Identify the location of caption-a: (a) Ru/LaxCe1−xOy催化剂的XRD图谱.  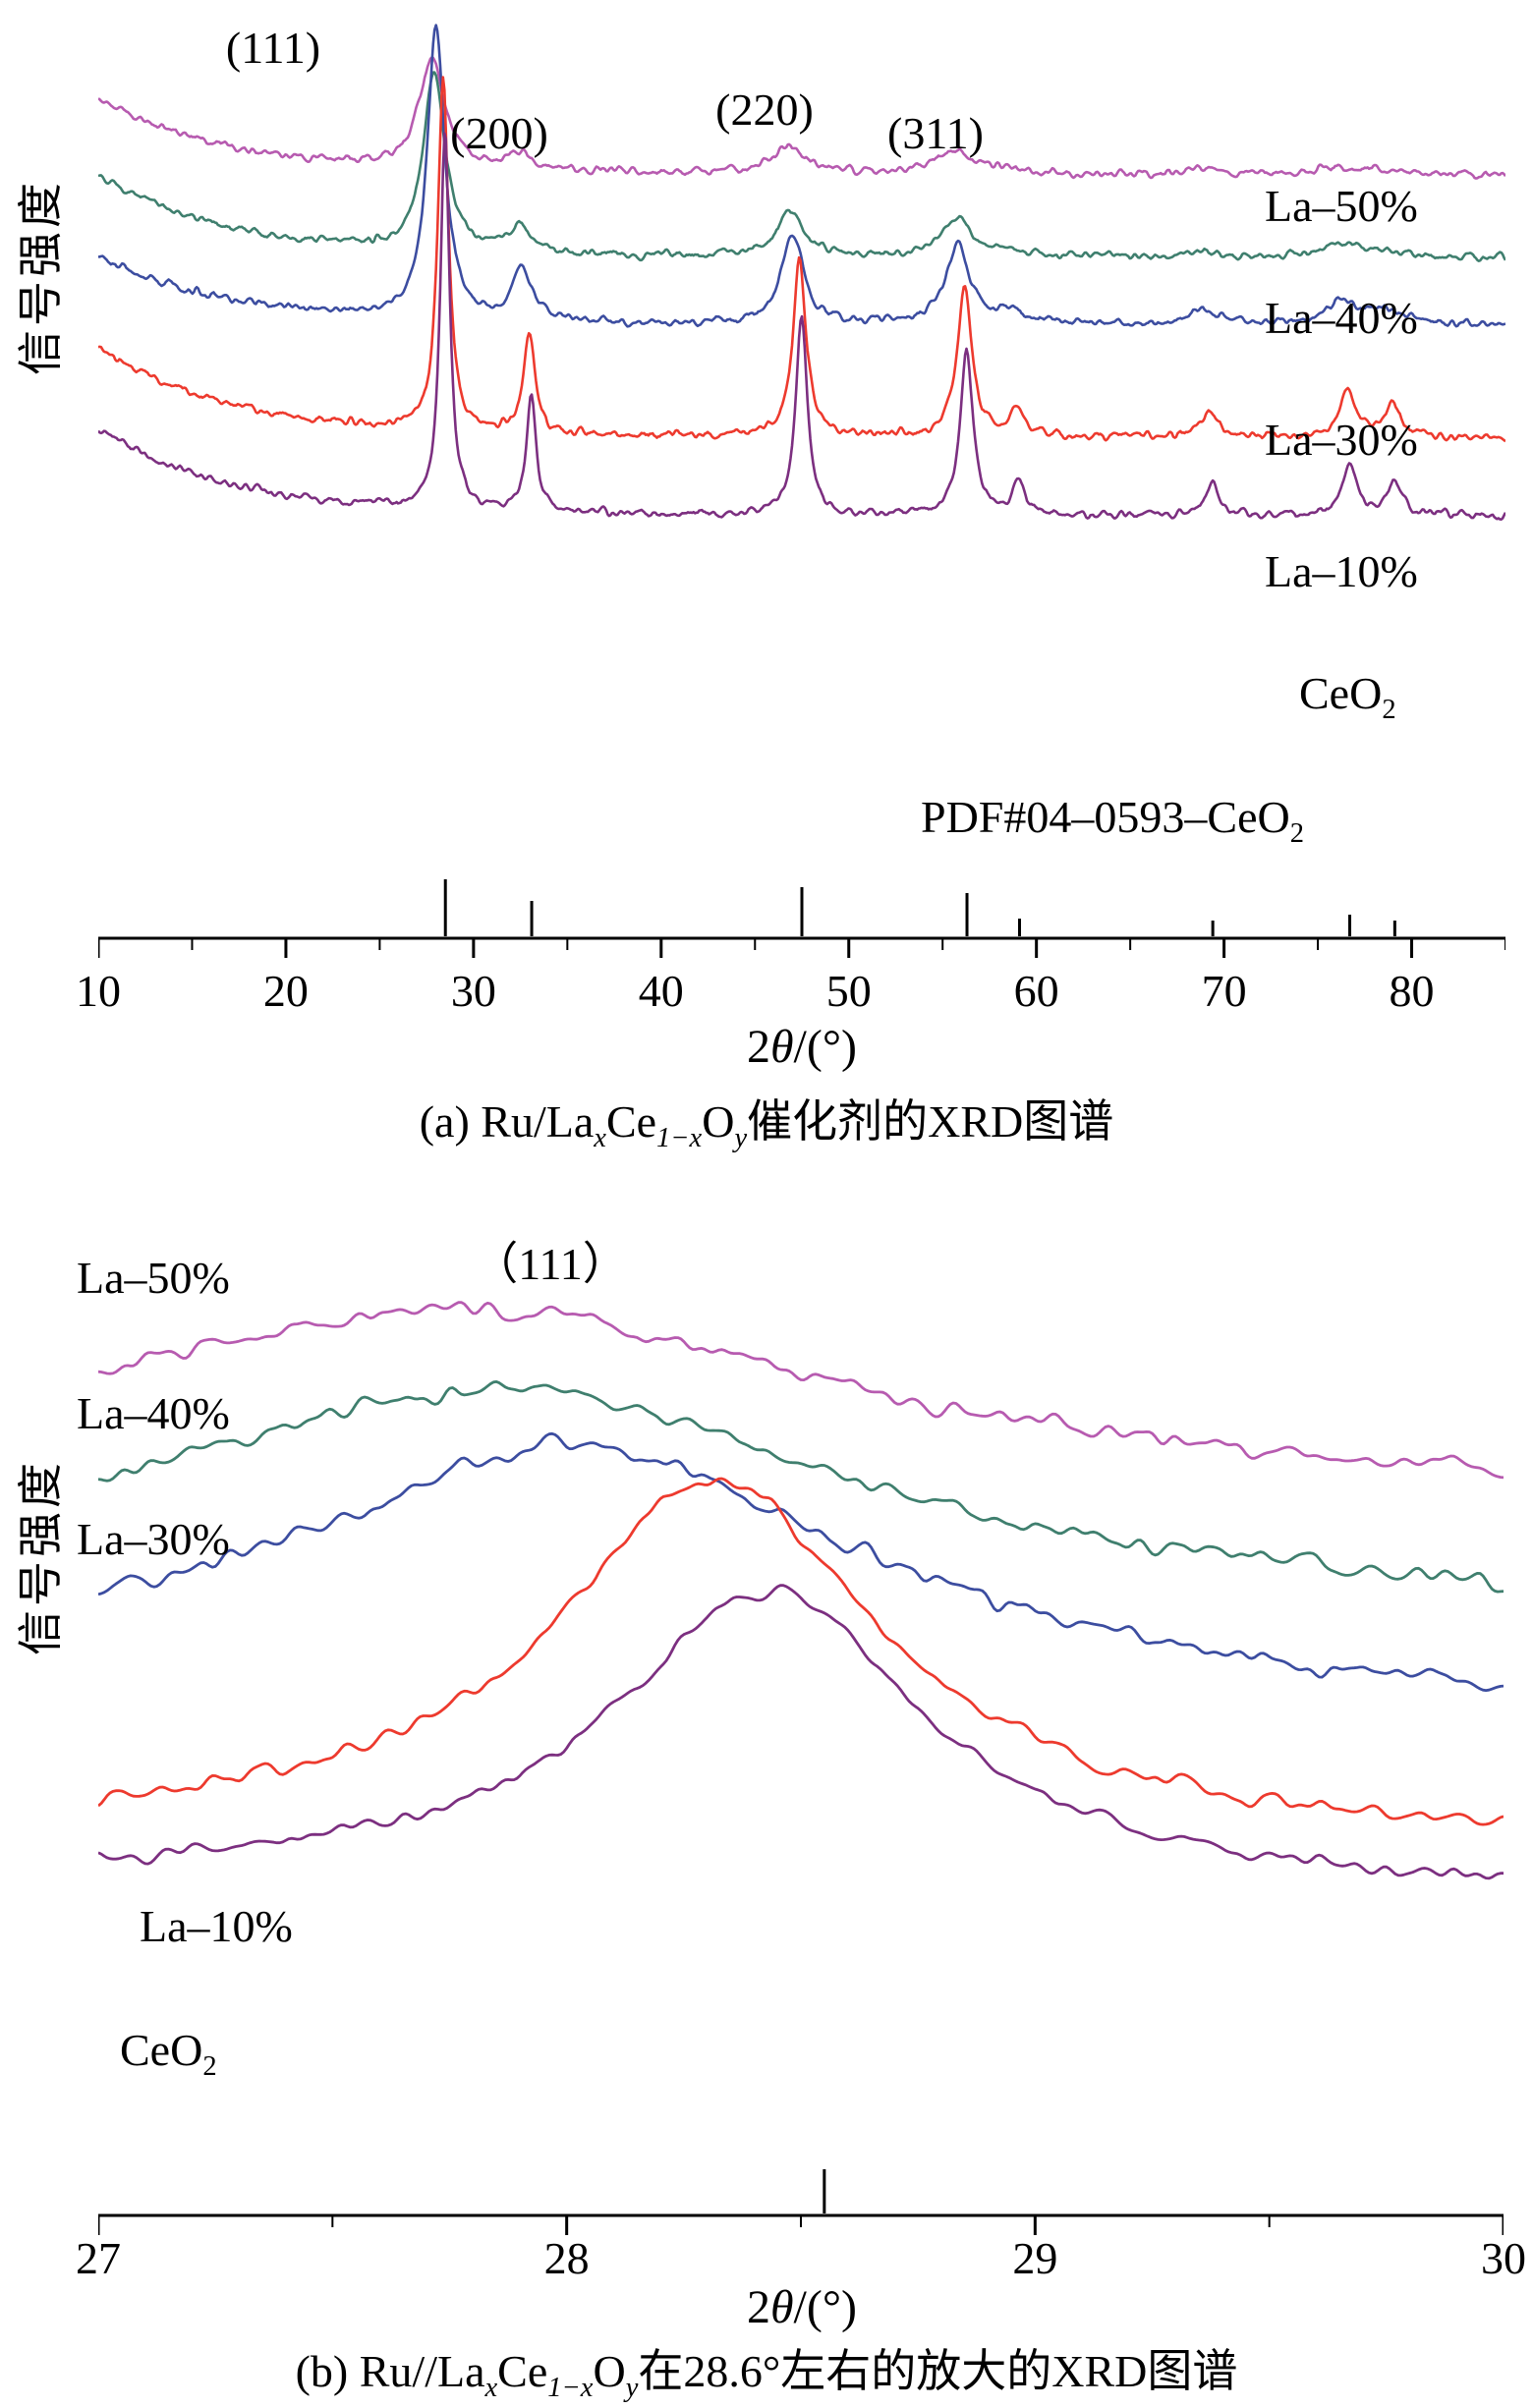
(766, 1125).